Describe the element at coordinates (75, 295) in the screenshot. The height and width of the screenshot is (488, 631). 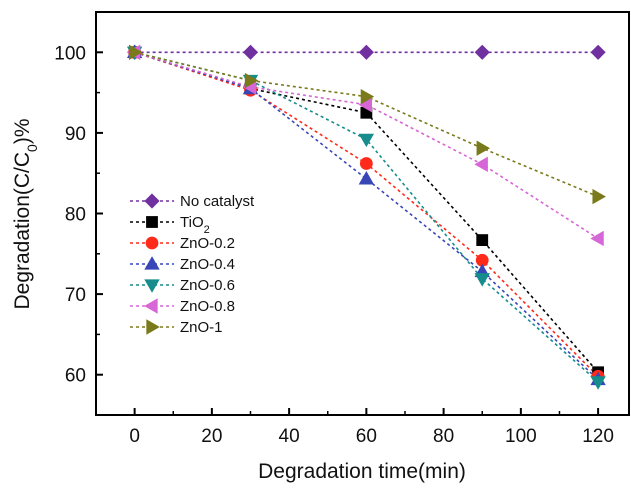
I see `y-tick-label: 70` at that location.